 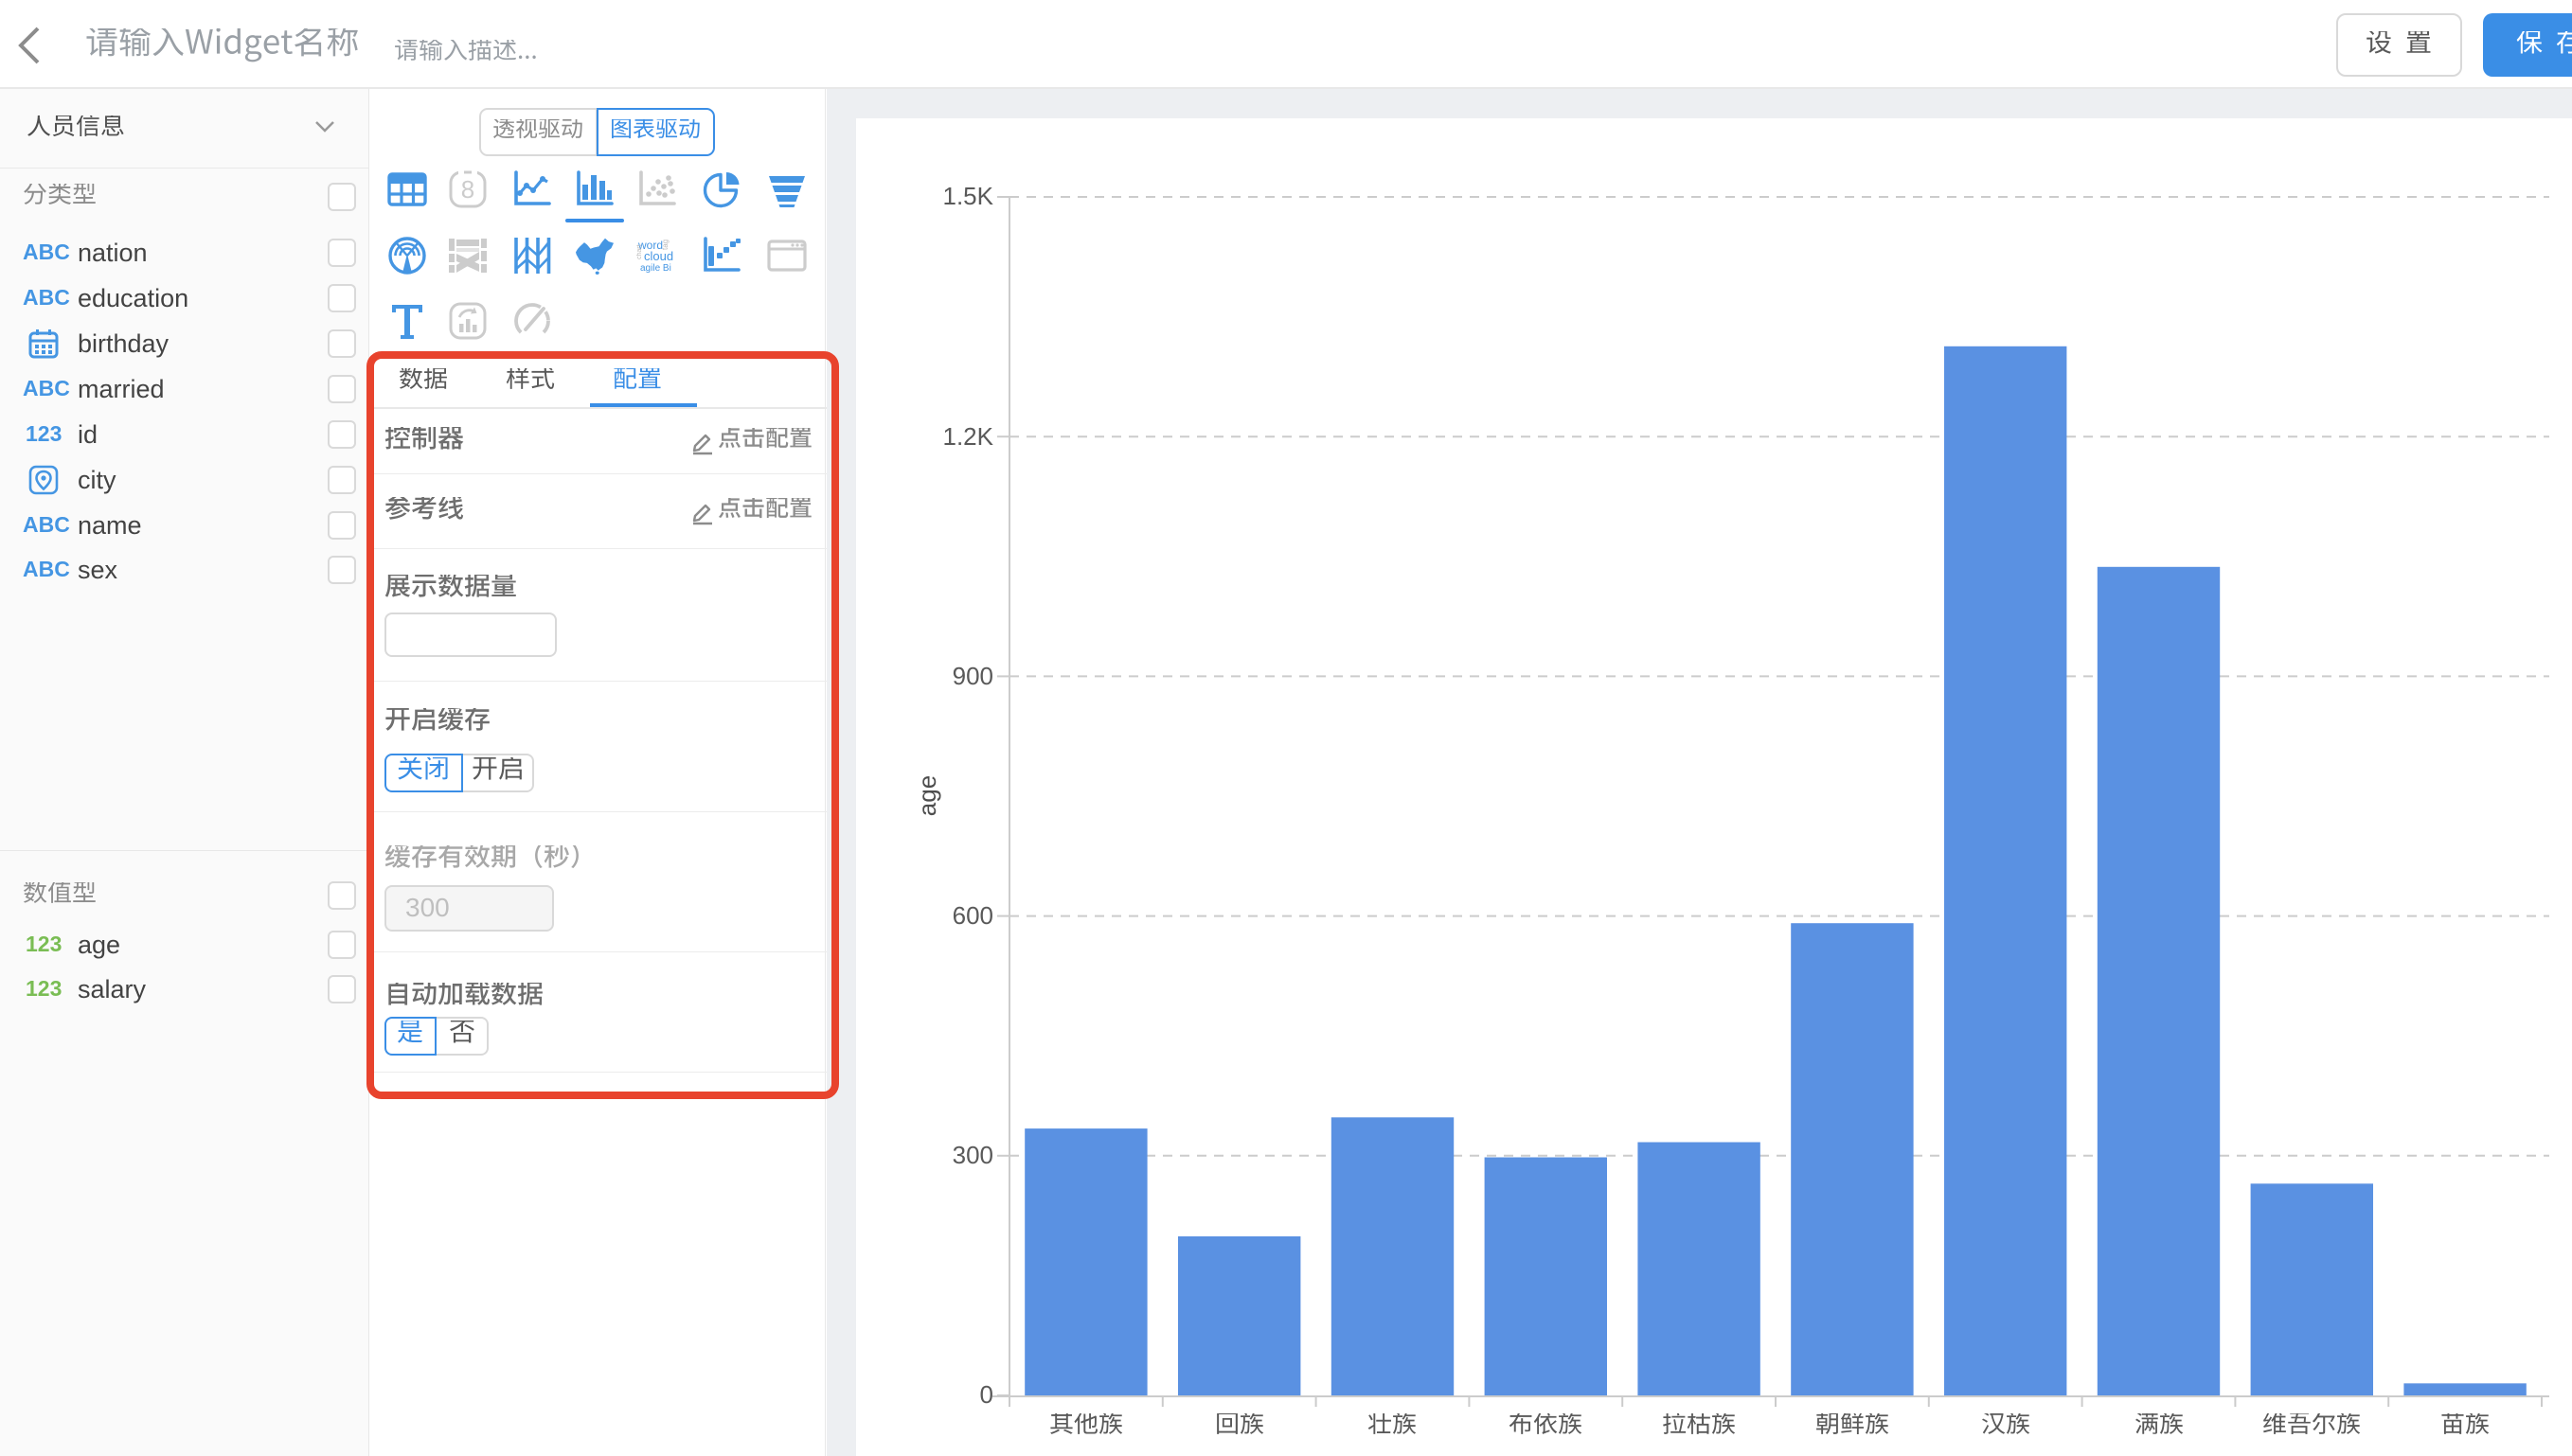 I want to click on svg-text: chart, so click(x=639, y=251).